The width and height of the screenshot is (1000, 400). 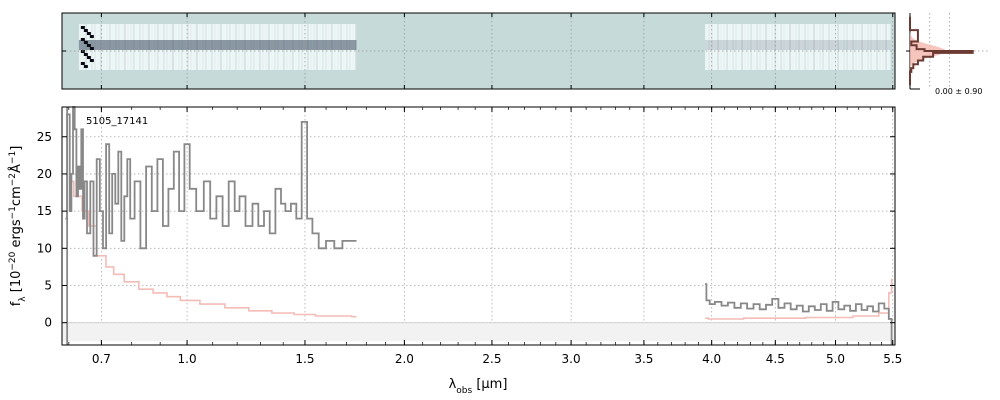 I want to click on x-tick-label: 2.0, so click(x=404, y=359).